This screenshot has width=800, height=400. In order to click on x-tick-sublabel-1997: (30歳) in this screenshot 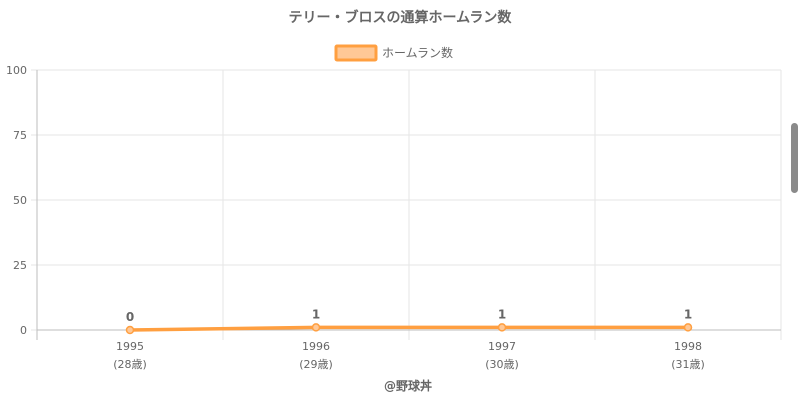, I will do `click(502, 364)`.